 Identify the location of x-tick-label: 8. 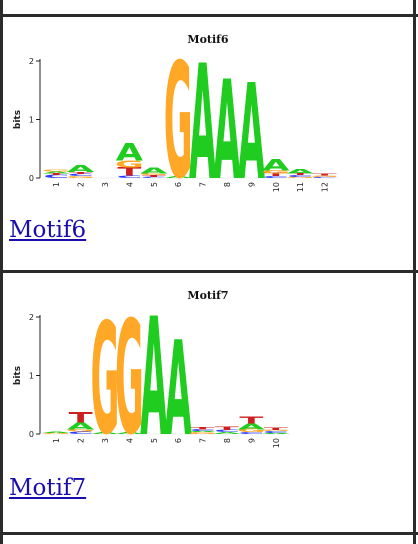
(227, 184).